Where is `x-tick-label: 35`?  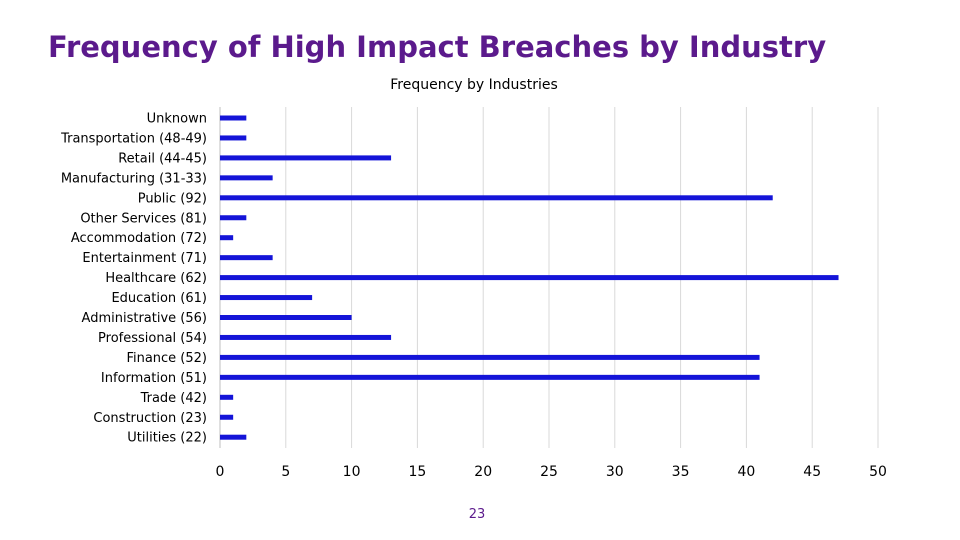
x-tick-label: 35 is located at coordinates (681, 472).